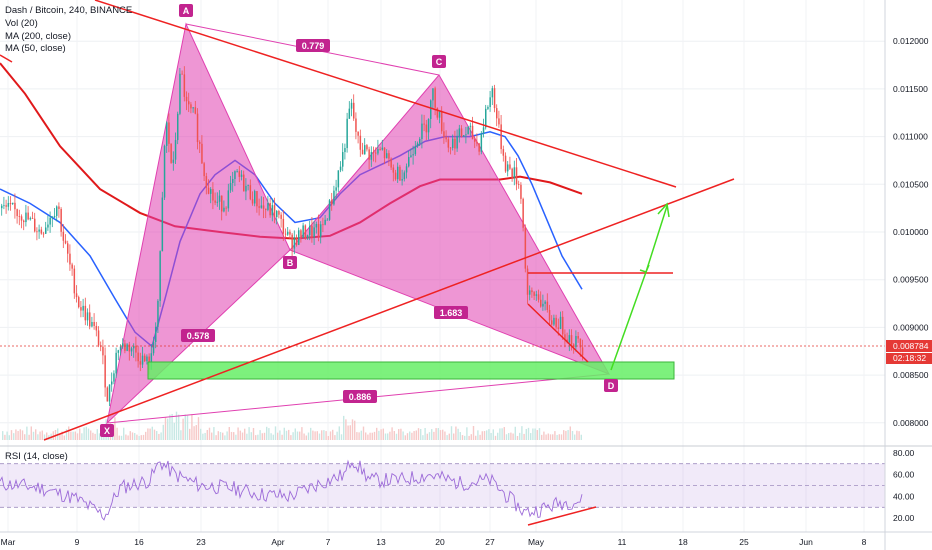 This screenshot has width=932, height=550. I want to click on ratio-bc-ab-label: 0.779, so click(313, 46).